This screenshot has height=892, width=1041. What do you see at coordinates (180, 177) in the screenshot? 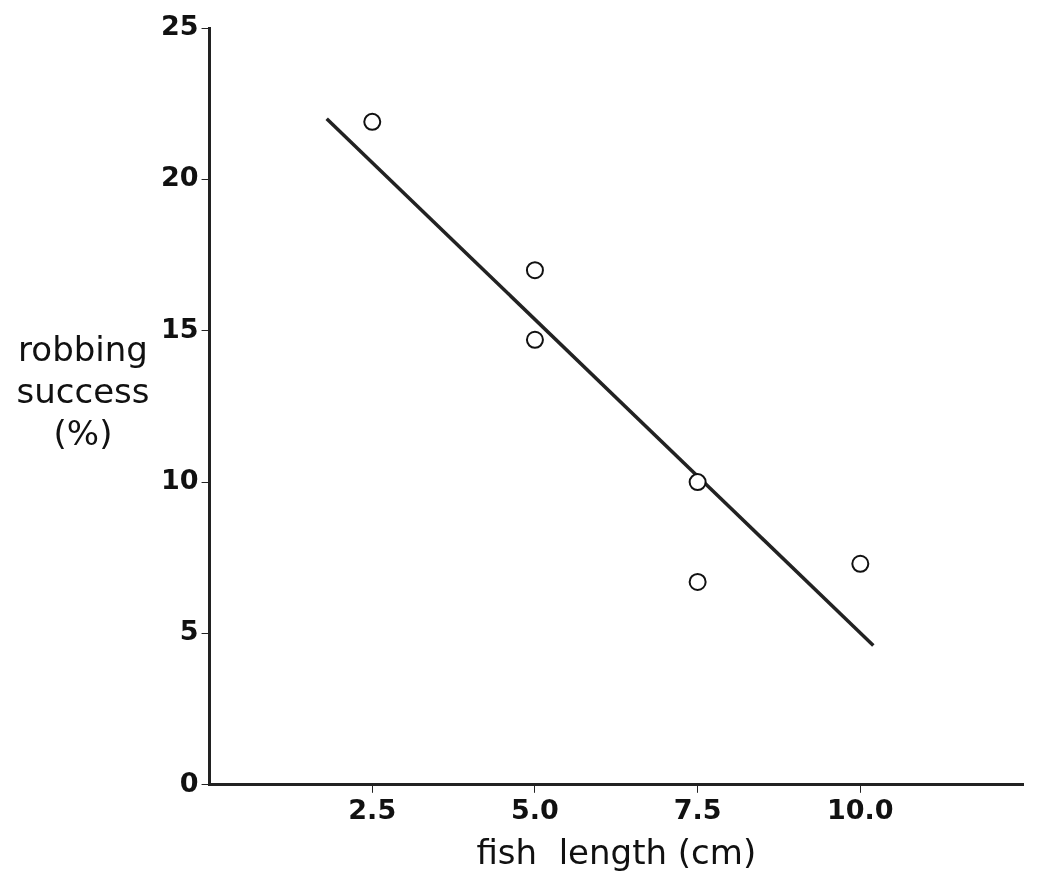
I see `y-tick-label: 20` at bounding box center [180, 177].